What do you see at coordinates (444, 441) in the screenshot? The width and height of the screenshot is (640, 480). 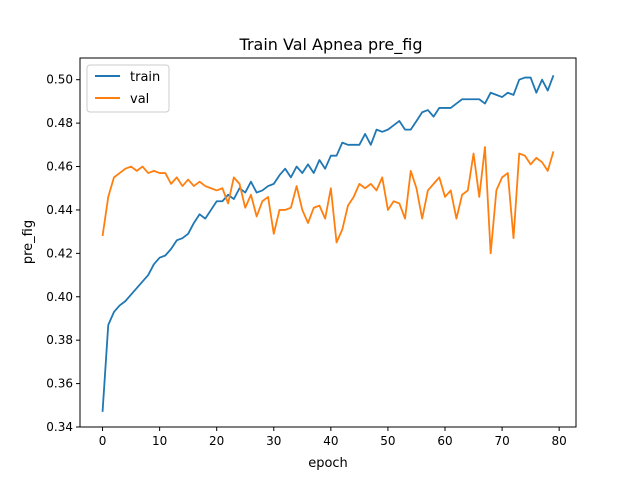 I see `x-tick-label: 60` at bounding box center [444, 441].